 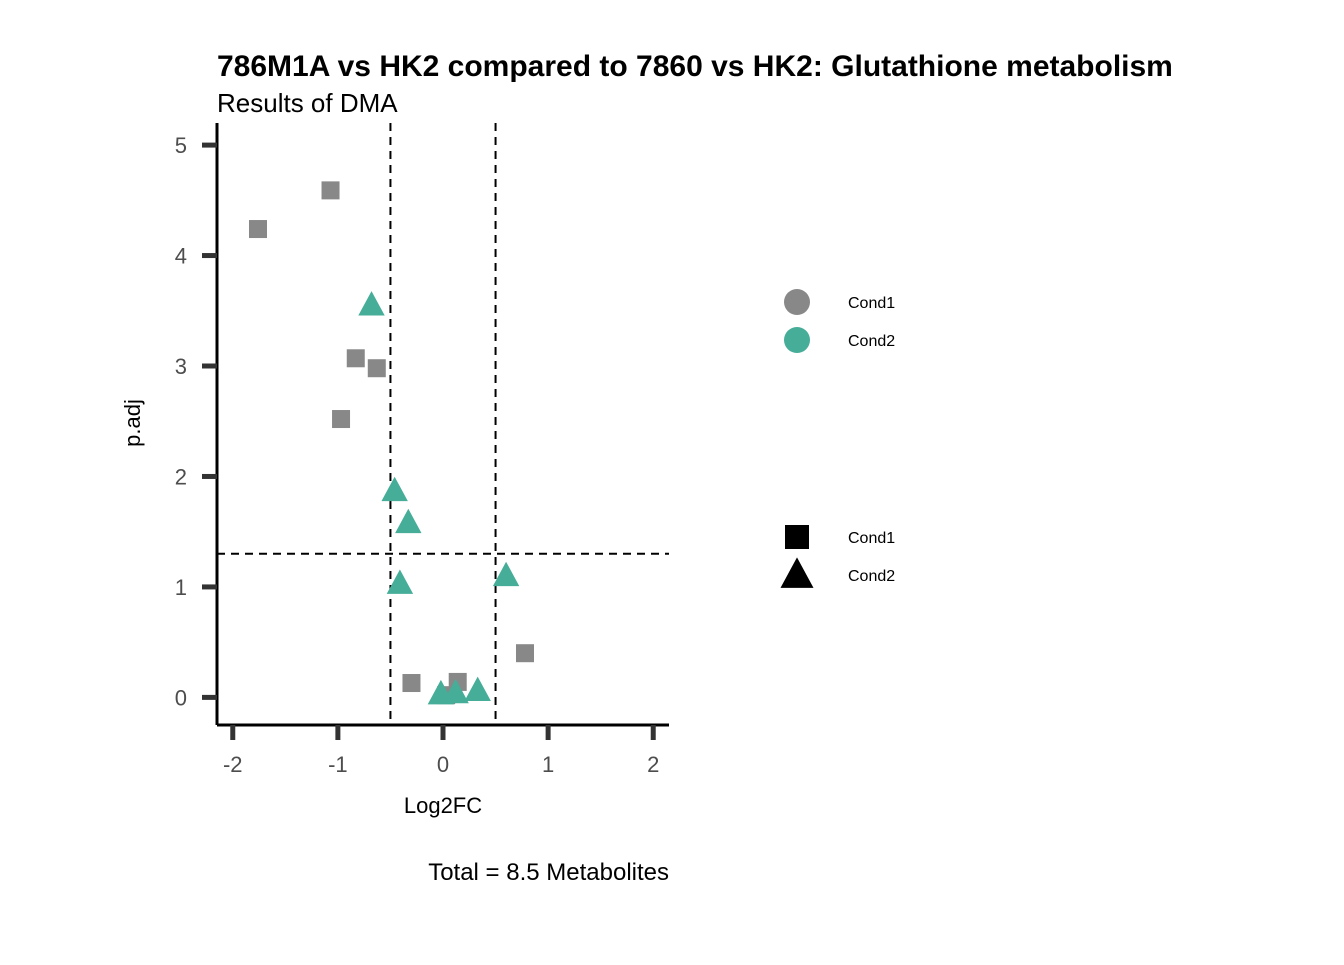 I want to click on y-tick-label: 0, so click(x=181, y=697).